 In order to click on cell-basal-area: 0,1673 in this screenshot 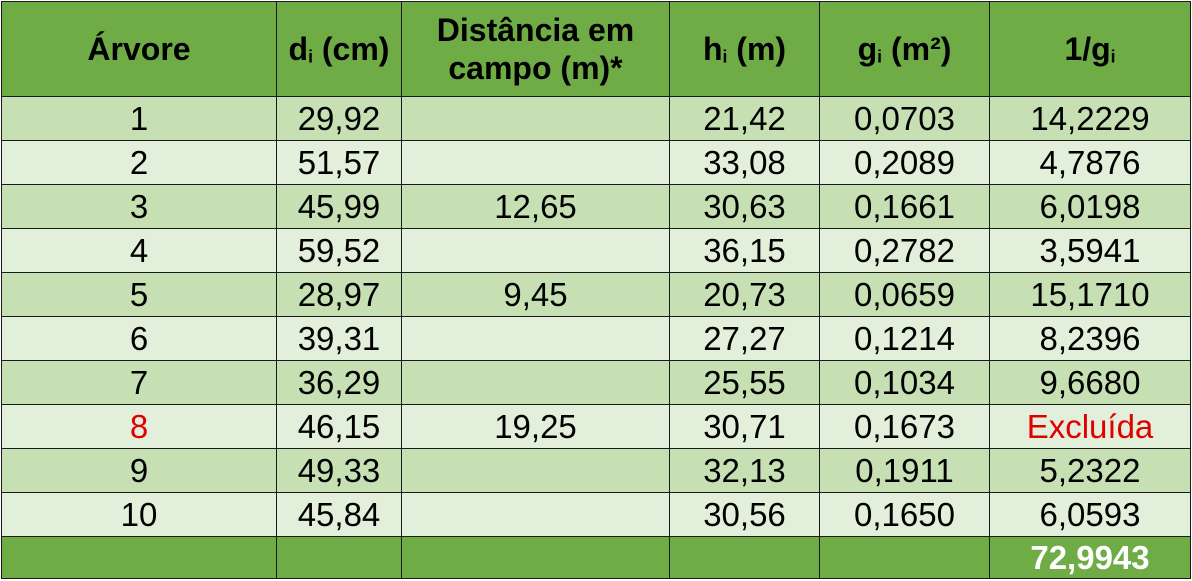, I will do `click(904, 426)`.